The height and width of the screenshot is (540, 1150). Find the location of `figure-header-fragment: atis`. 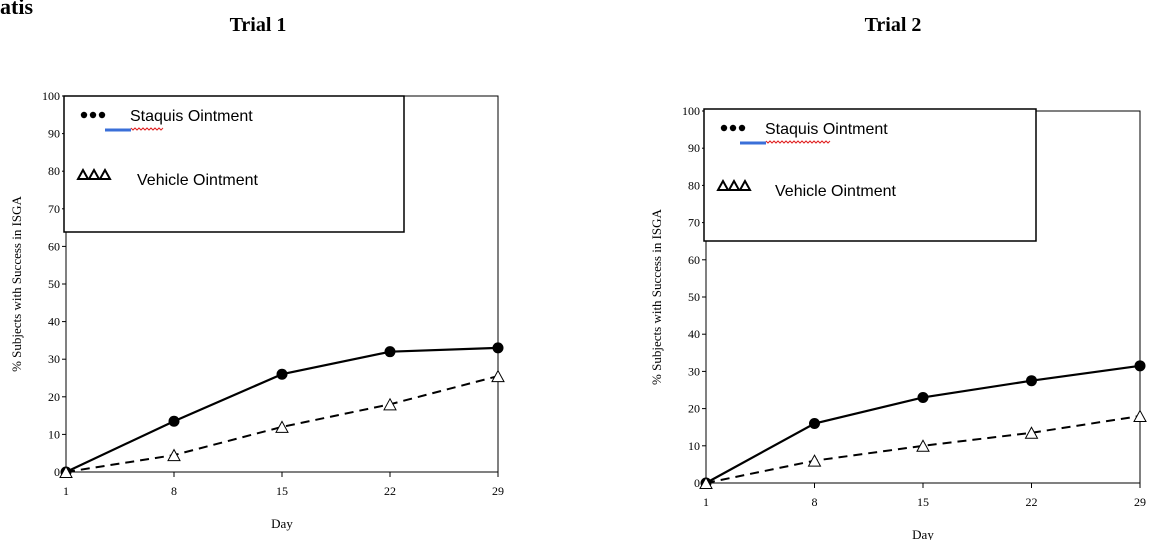

figure-header-fragment: atis is located at coordinates (16, 9).